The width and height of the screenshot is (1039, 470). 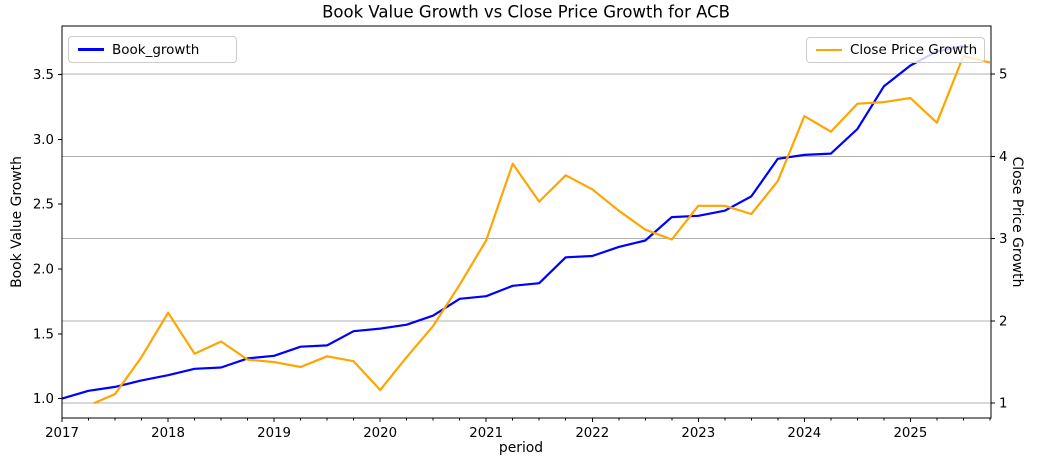 I want to click on x-tick-label: 2019, so click(x=274, y=433).